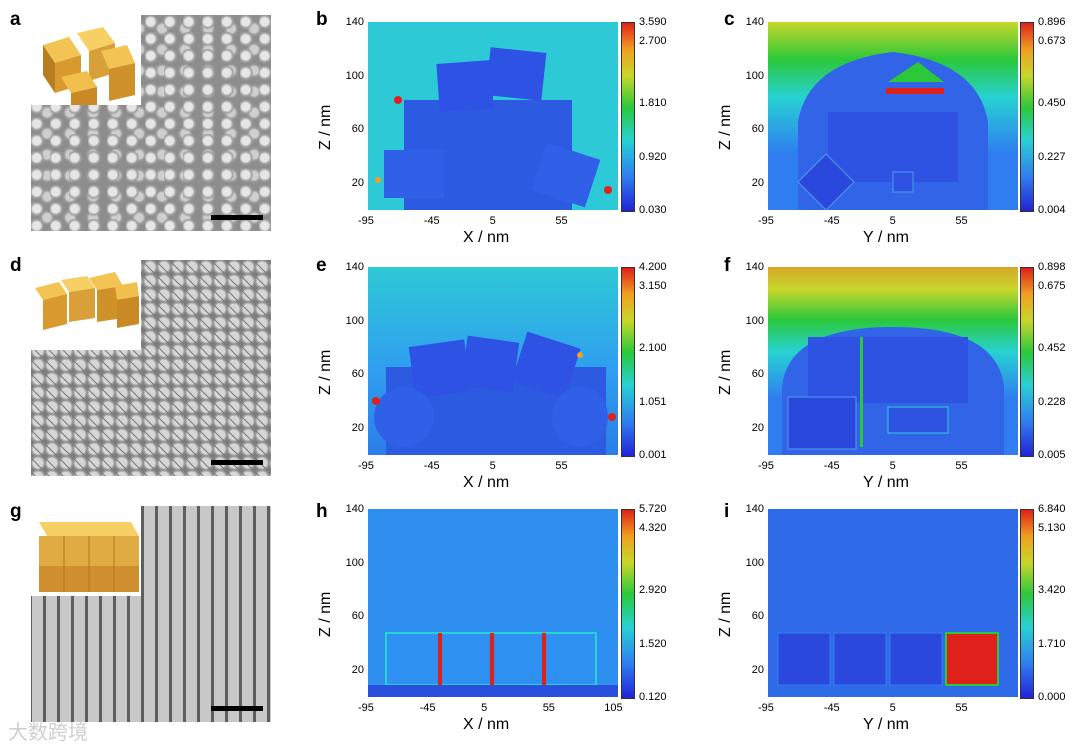  What do you see at coordinates (727, 265) in the screenshot?
I see `panel-label-f: f` at bounding box center [727, 265].